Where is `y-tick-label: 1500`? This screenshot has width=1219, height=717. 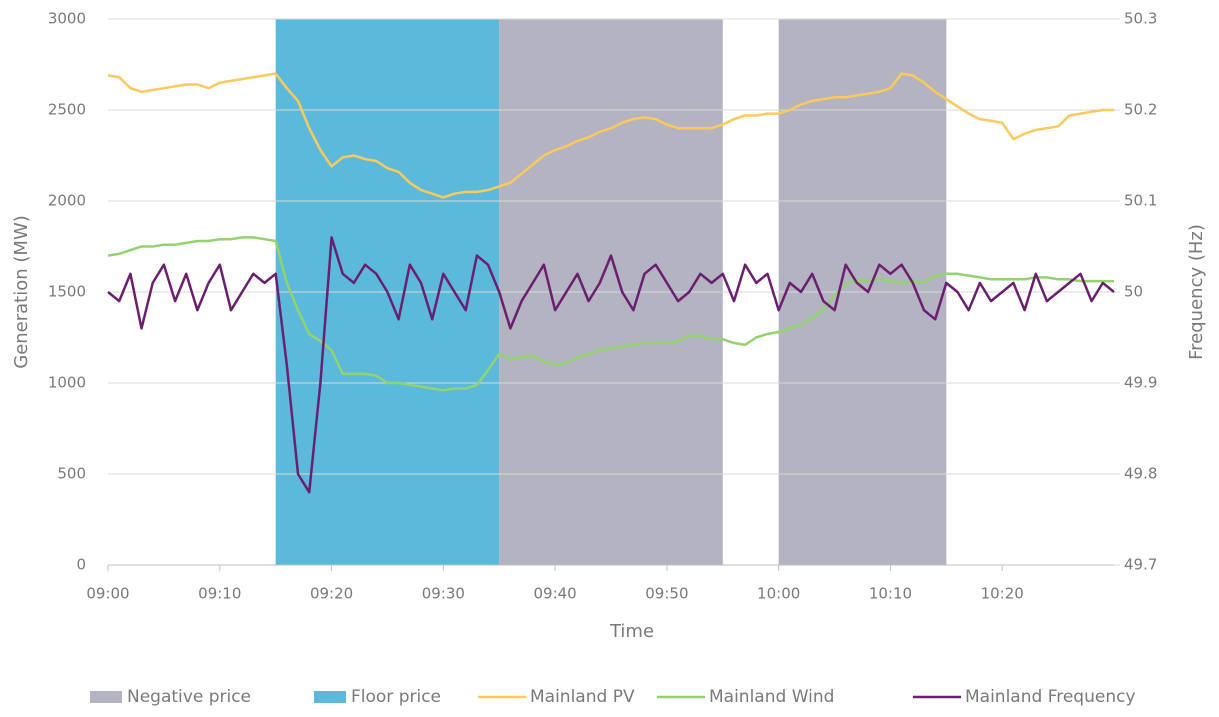
y-tick-label: 1500 is located at coordinates (67, 292).